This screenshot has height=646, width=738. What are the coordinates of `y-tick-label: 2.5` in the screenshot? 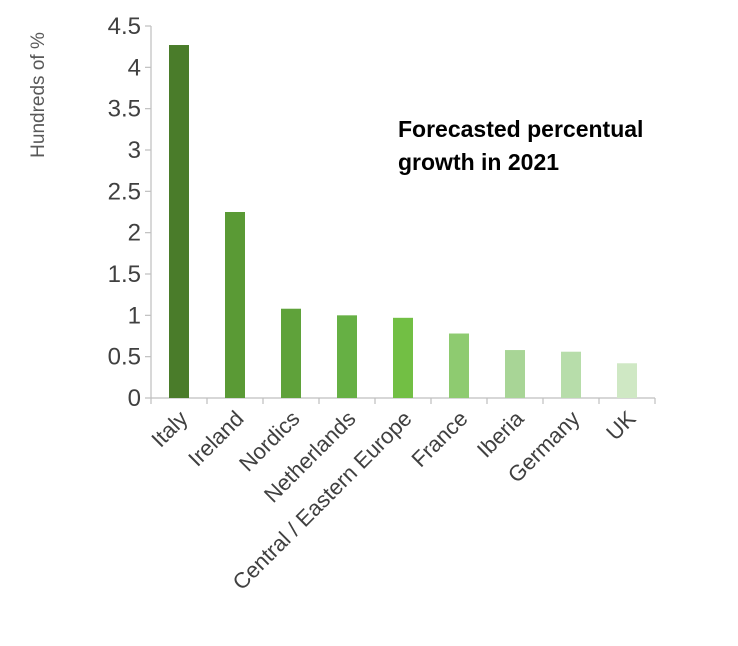 It's located at (124, 191).